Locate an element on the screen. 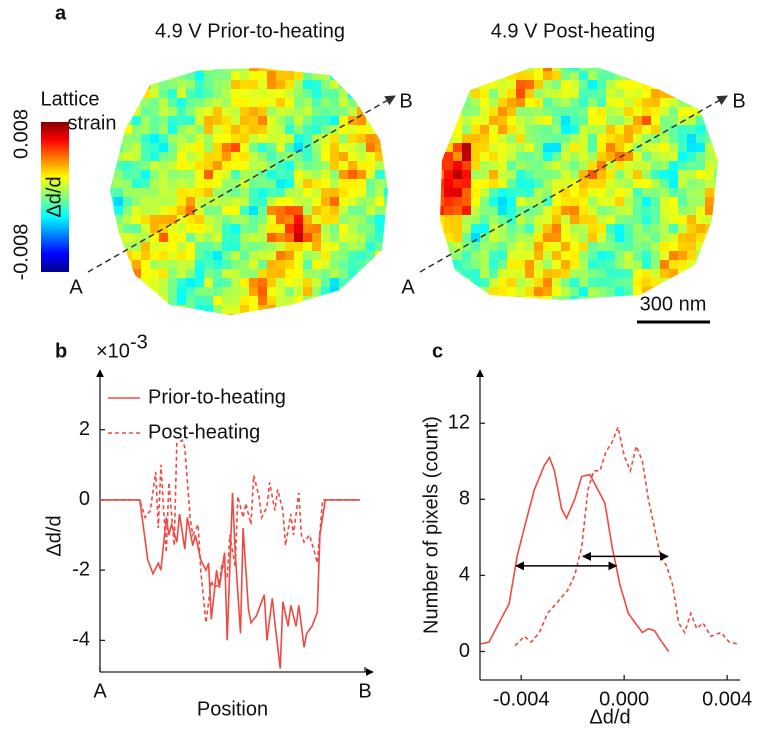 The width and height of the screenshot is (771, 730). colorbar-tick: -0.008 is located at coordinates (21, 252).